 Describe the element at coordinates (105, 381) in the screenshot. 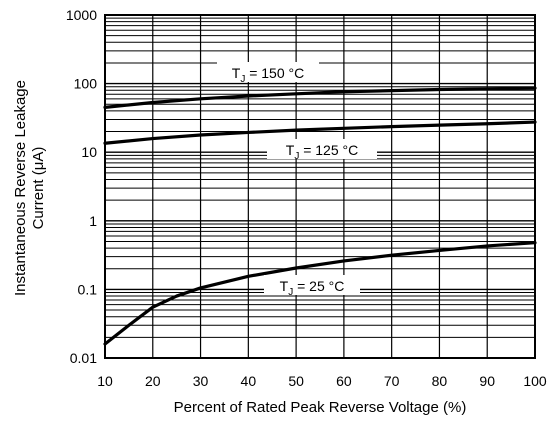

I see `x-tick-label: 10` at that location.